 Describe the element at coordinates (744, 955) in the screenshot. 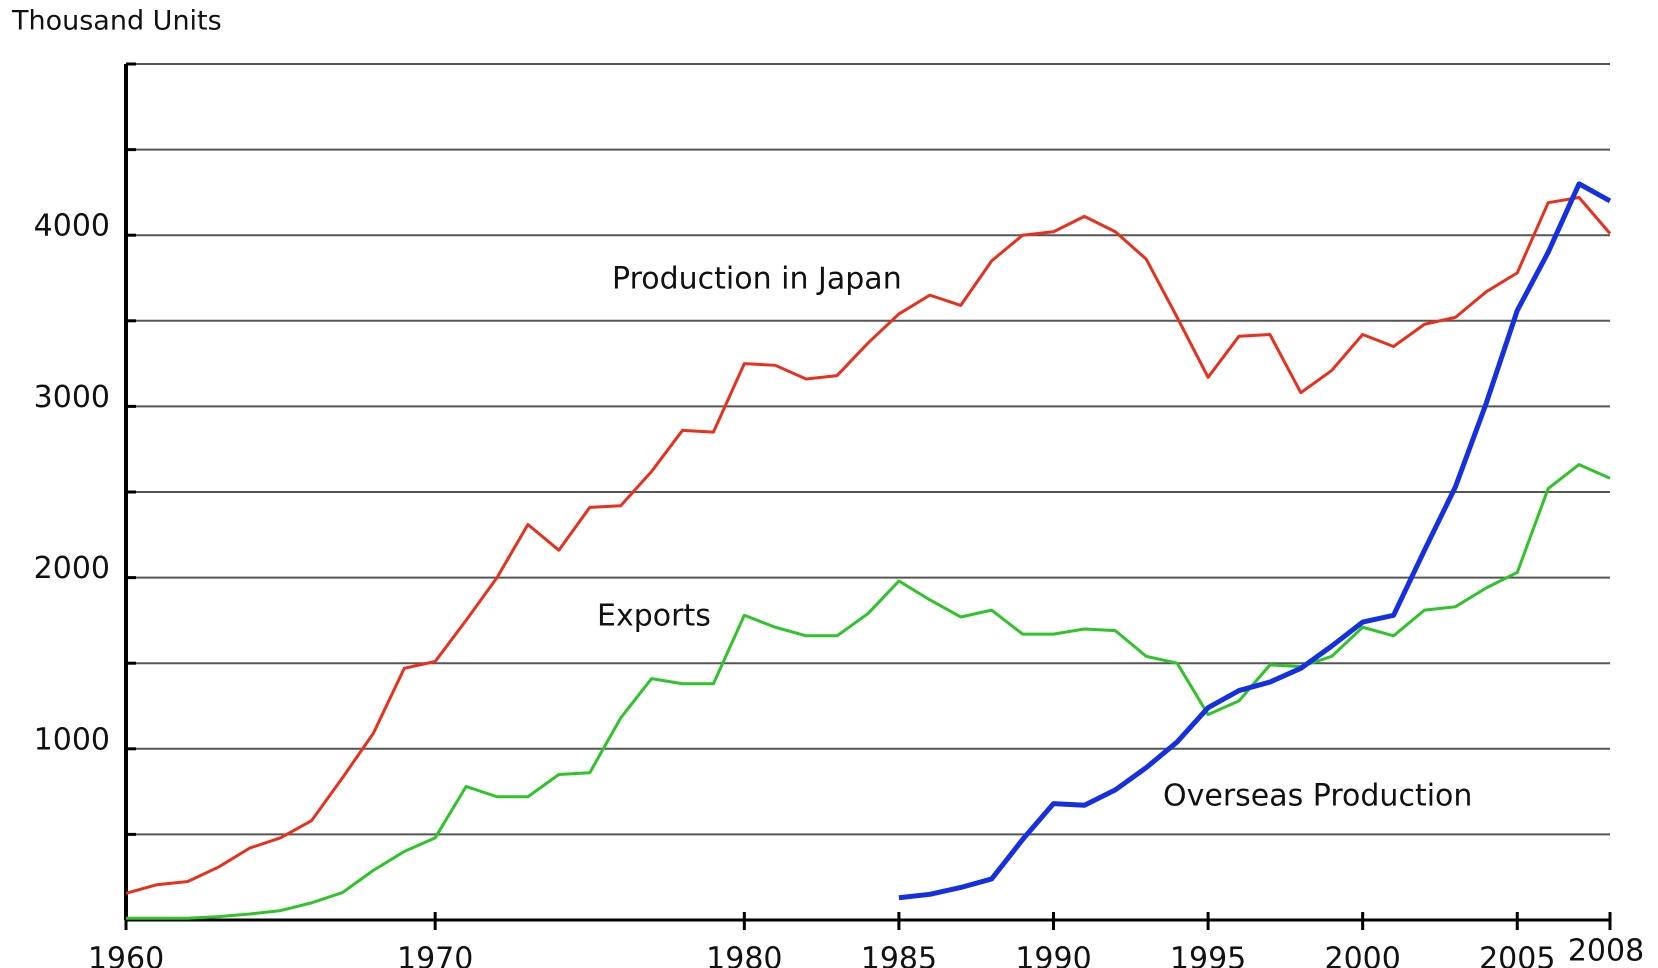

I see `x-tick-label: 1980` at that location.